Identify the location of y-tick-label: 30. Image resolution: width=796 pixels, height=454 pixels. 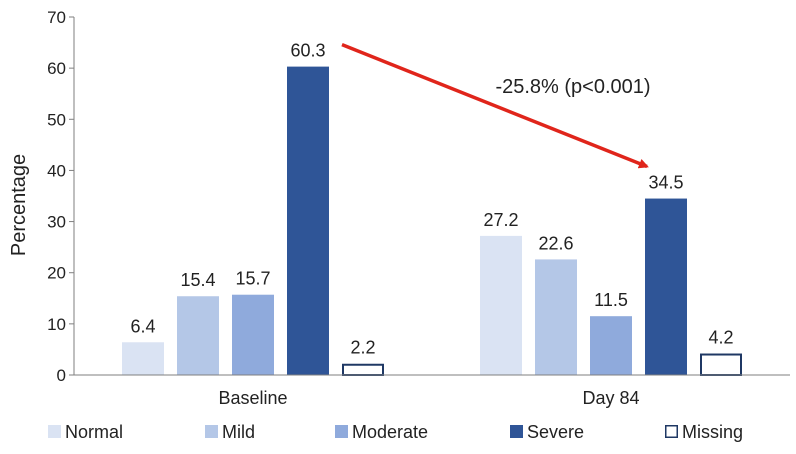
(56, 222).